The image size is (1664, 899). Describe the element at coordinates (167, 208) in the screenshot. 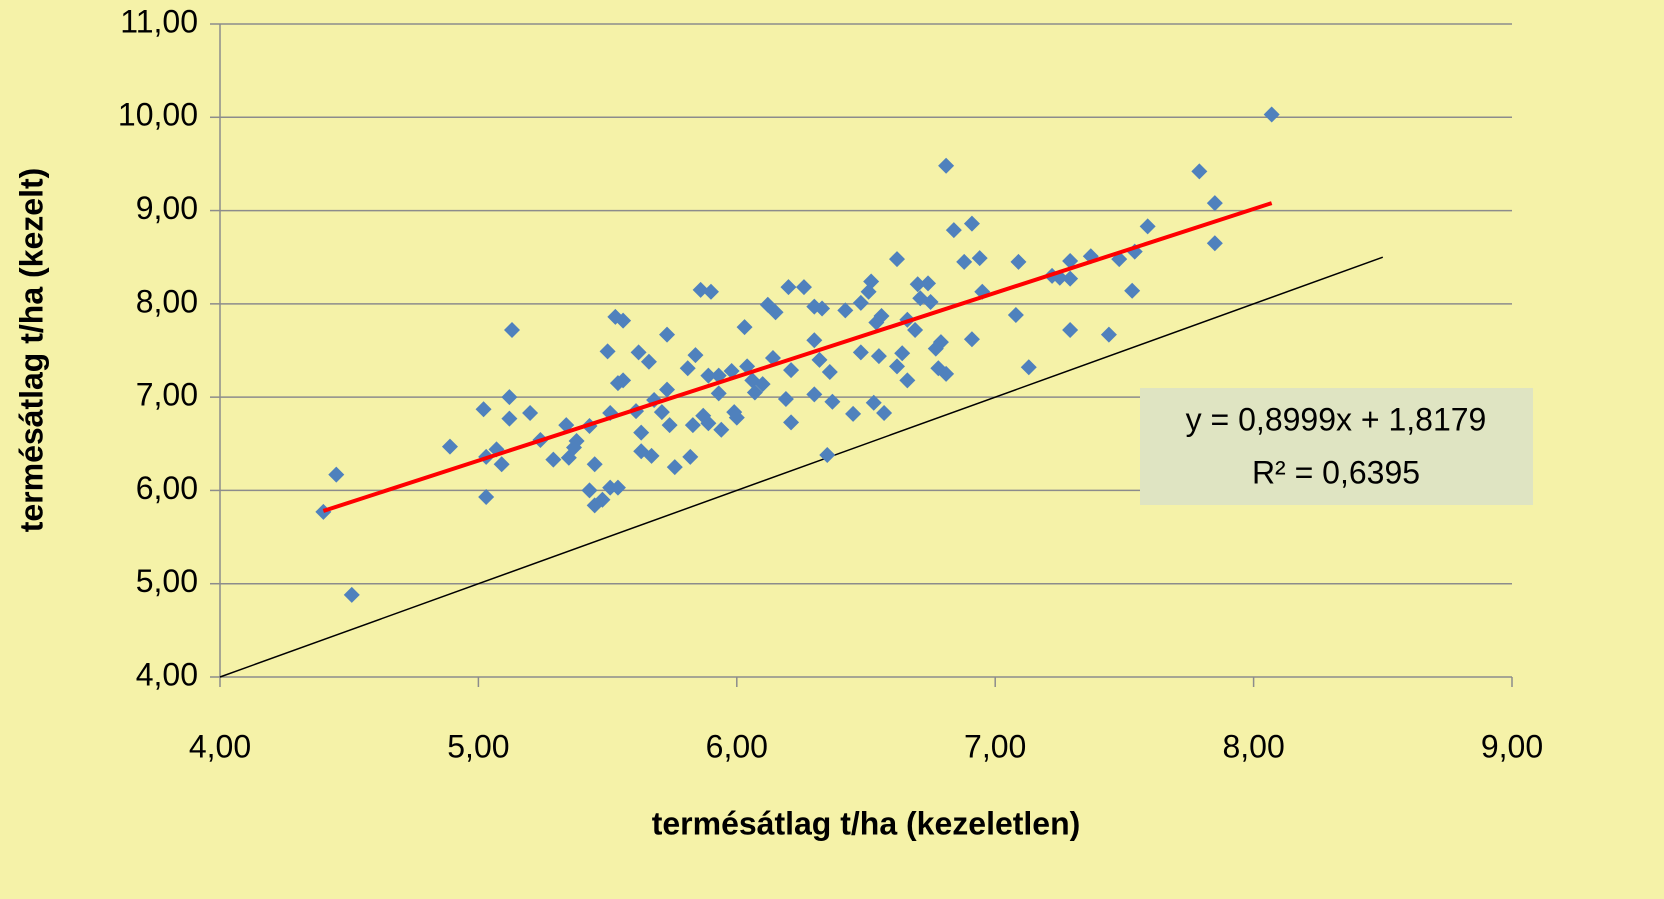

I see `y-tick-label: 9,00` at that location.